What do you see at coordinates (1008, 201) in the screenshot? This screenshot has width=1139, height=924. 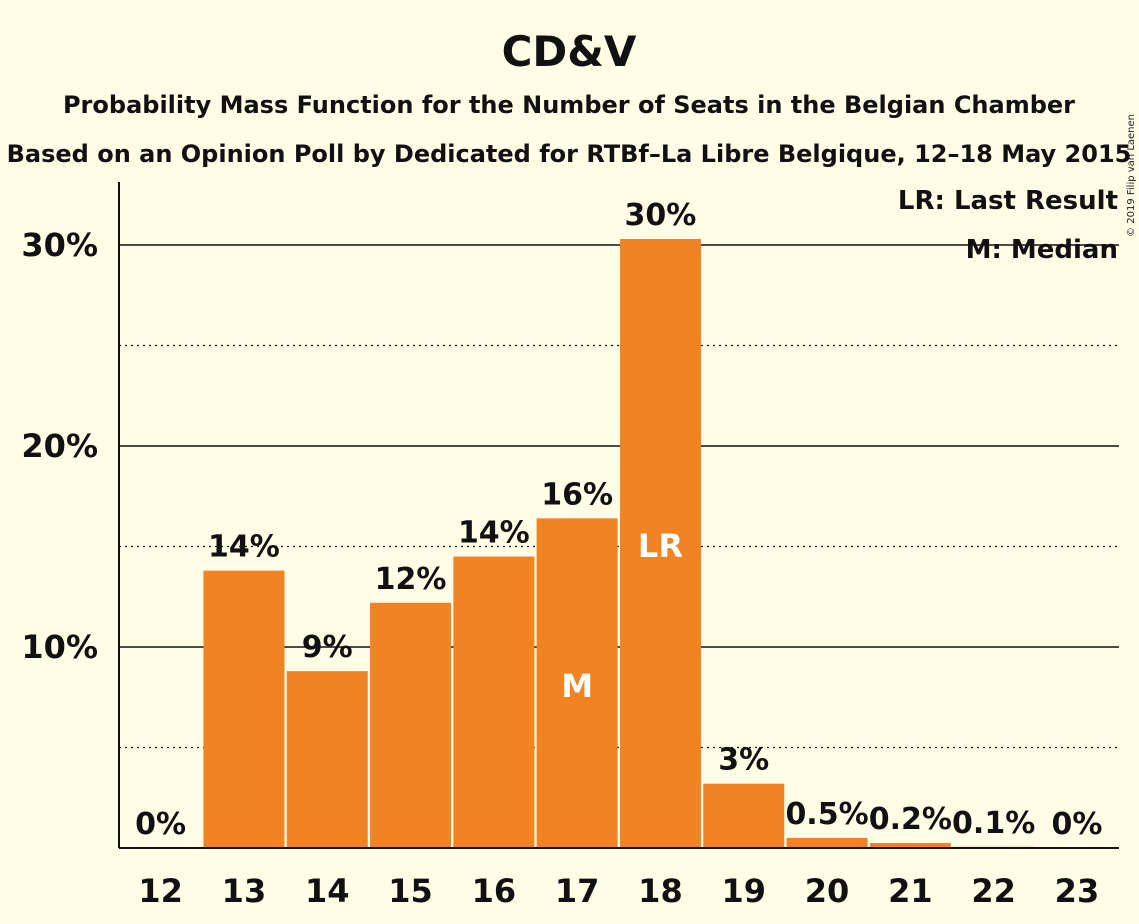 I see `legend-last-result: LR: Last Result` at bounding box center [1008, 201].